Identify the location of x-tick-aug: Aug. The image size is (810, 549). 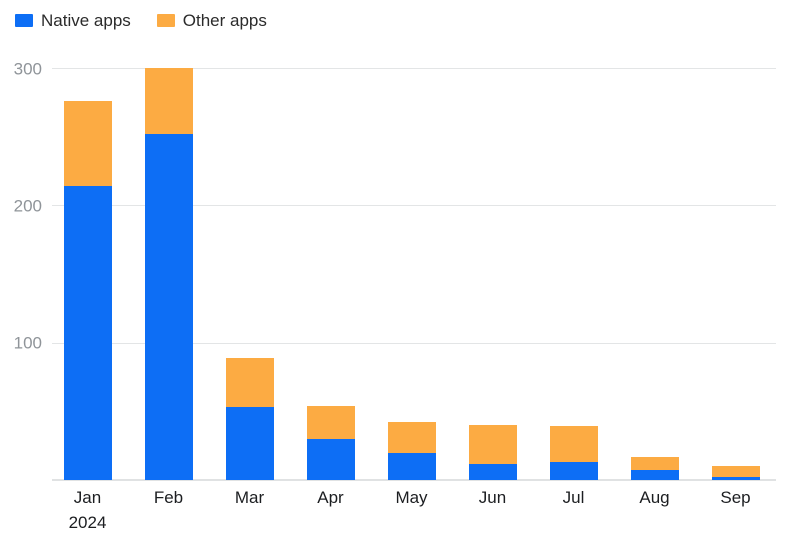
(654, 510).